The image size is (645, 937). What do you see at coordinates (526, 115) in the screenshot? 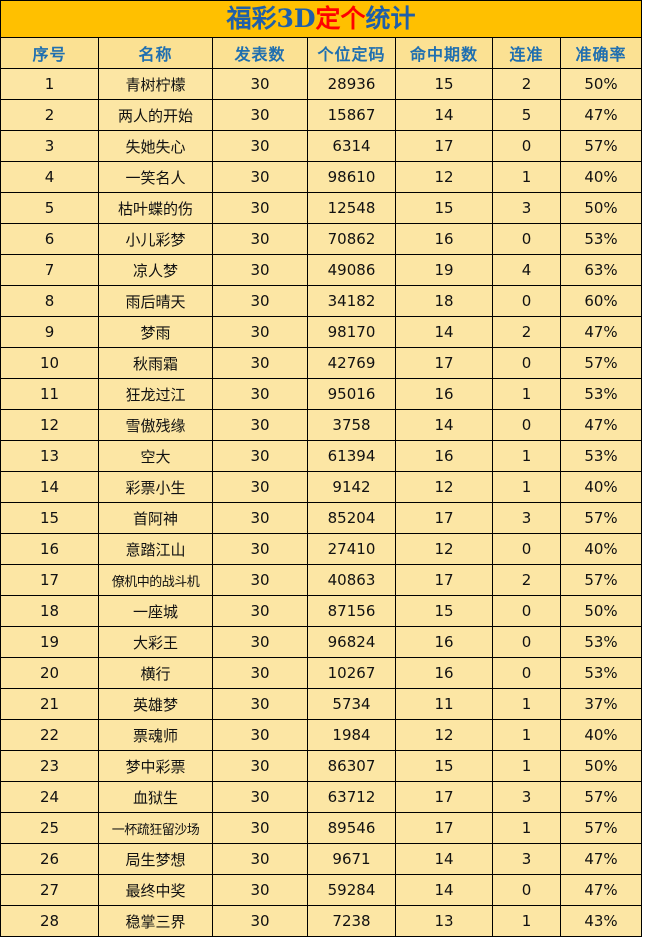
I see `cell-streak: 5` at bounding box center [526, 115].